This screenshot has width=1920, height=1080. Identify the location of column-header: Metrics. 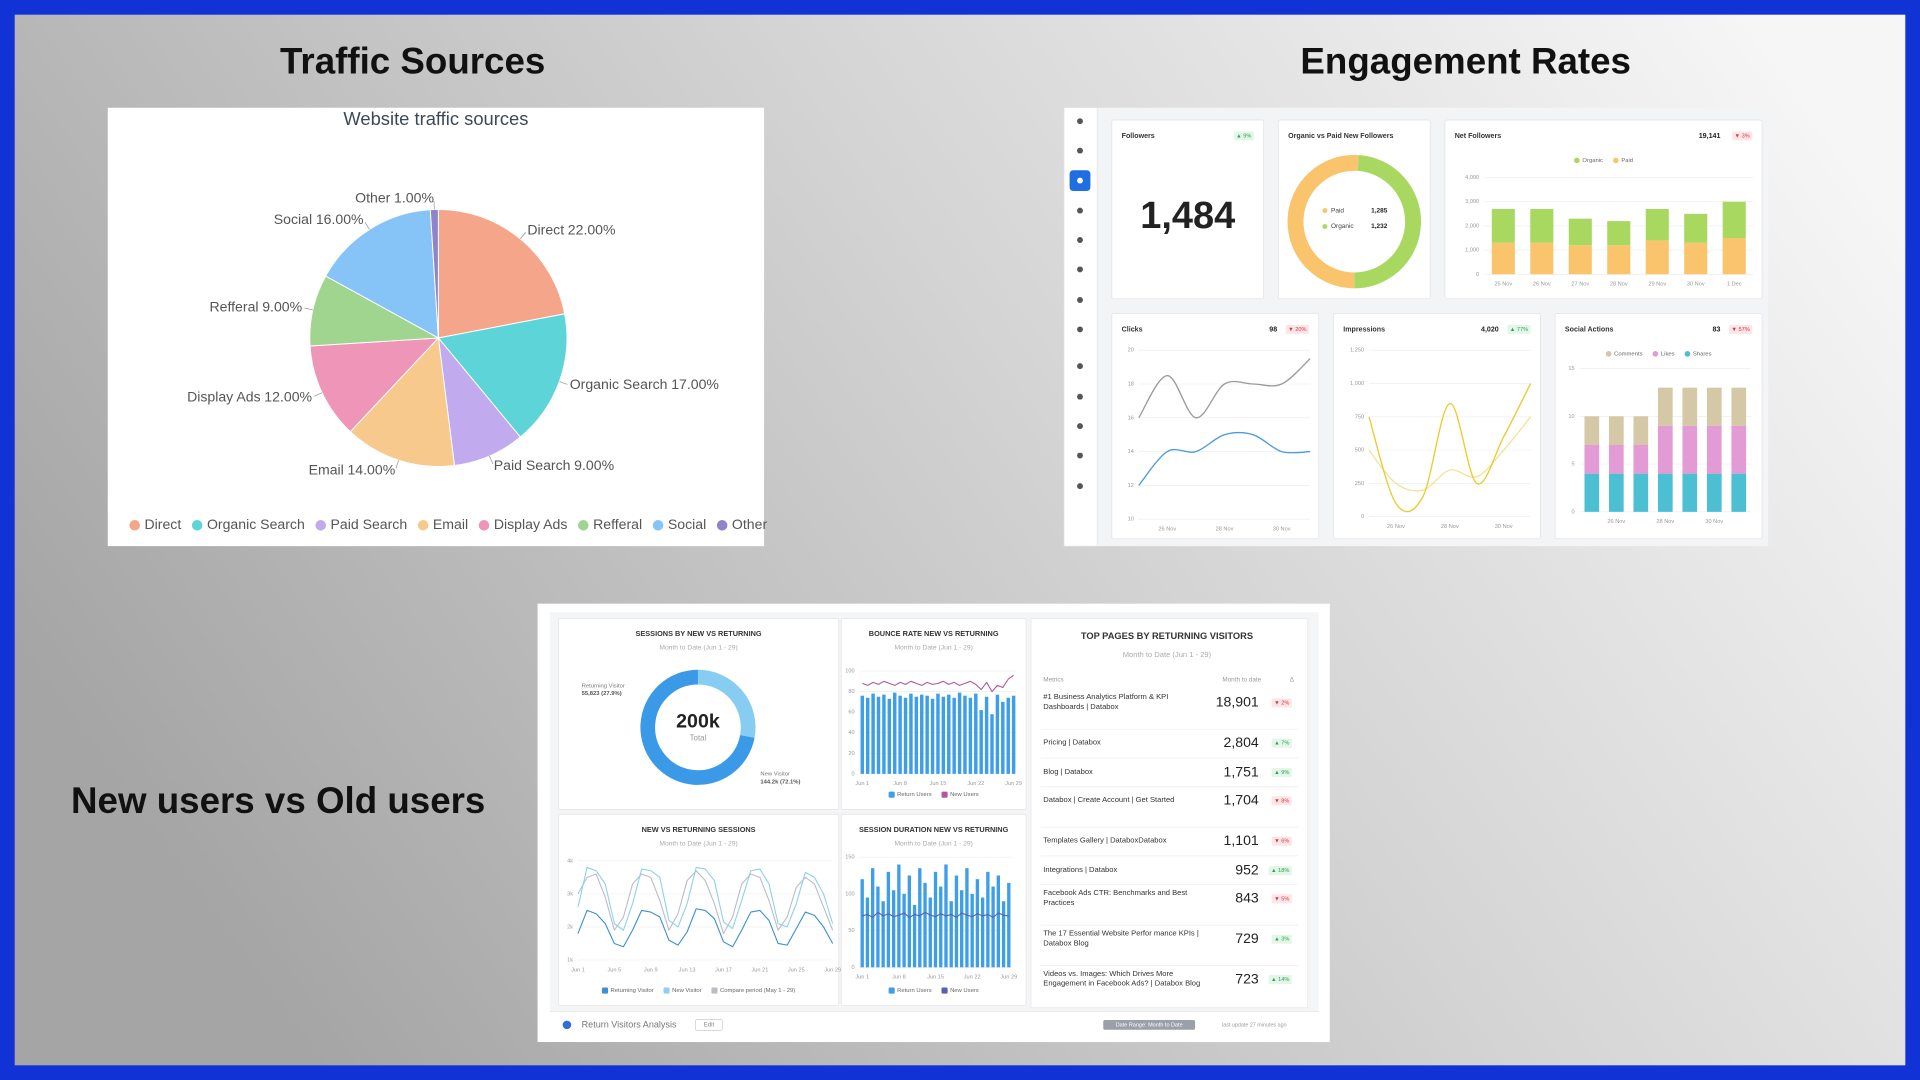
(1053, 679).